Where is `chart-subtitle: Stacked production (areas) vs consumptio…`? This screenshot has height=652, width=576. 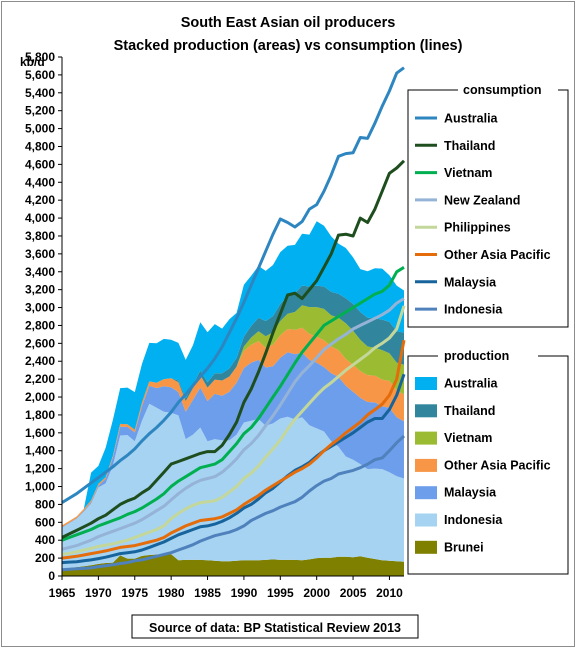 chart-subtitle: Stacked production (areas) vs consumptio… is located at coordinates (288, 46).